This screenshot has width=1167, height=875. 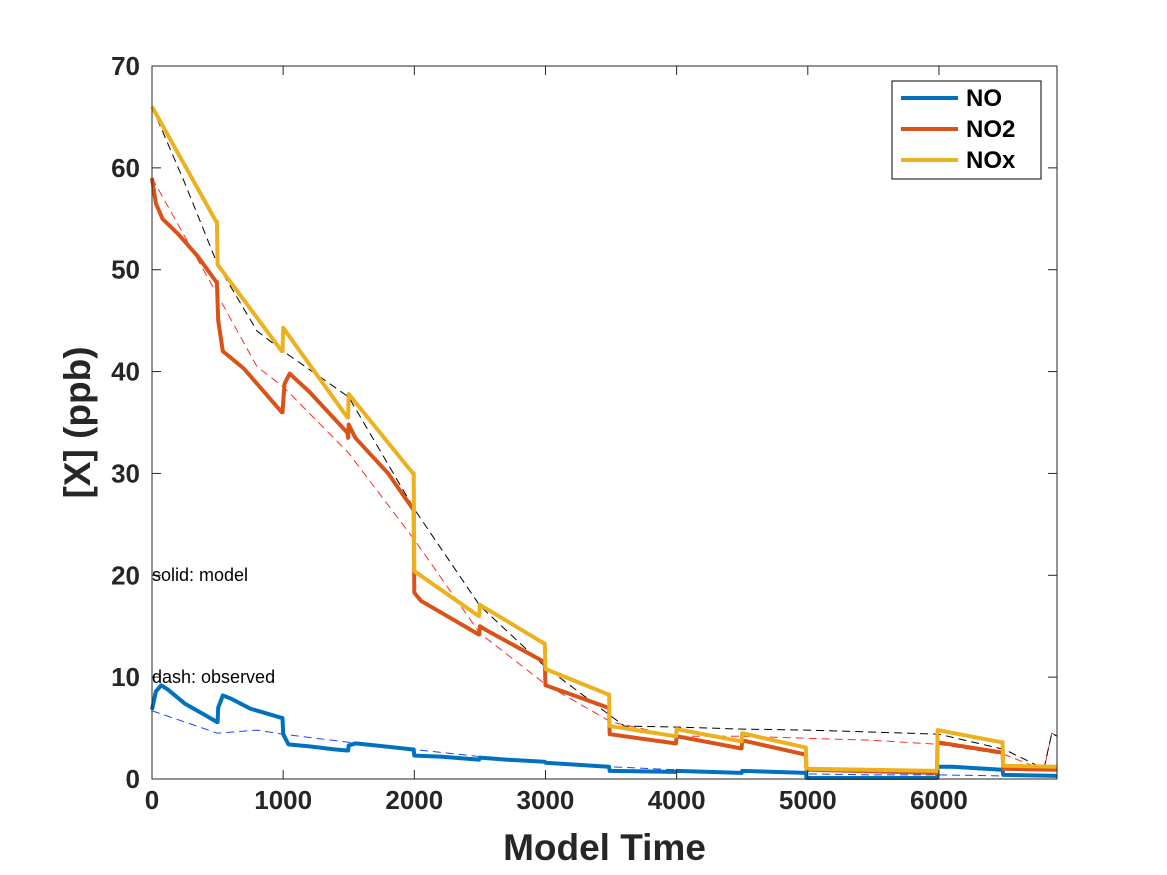 I want to click on annotation-observed: dash: observed, so click(x=213, y=677).